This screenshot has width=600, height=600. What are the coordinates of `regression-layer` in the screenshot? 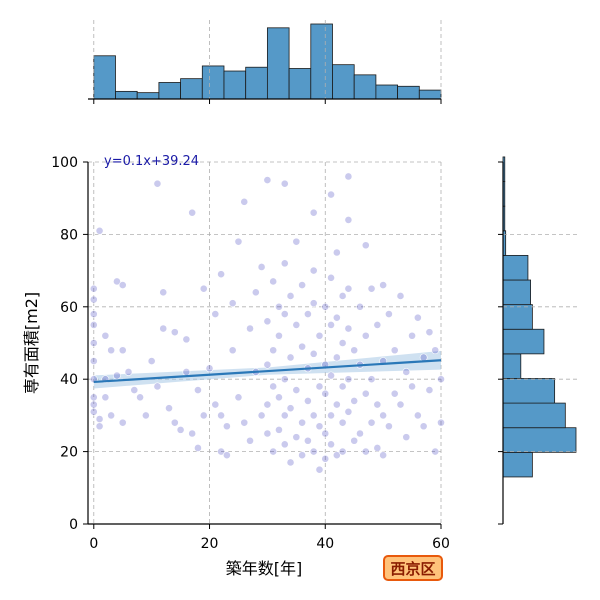 It's located at (267, 371).